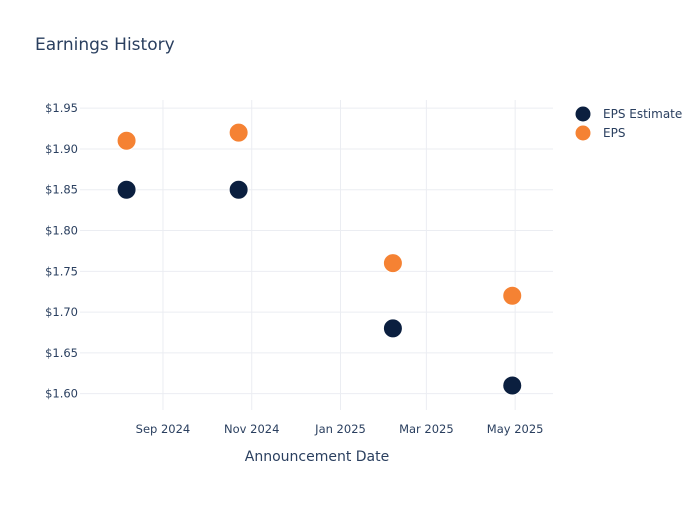 The image size is (700, 505). What do you see at coordinates (61, 108) in the screenshot?
I see `y-tick-label: $1.95` at bounding box center [61, 108].